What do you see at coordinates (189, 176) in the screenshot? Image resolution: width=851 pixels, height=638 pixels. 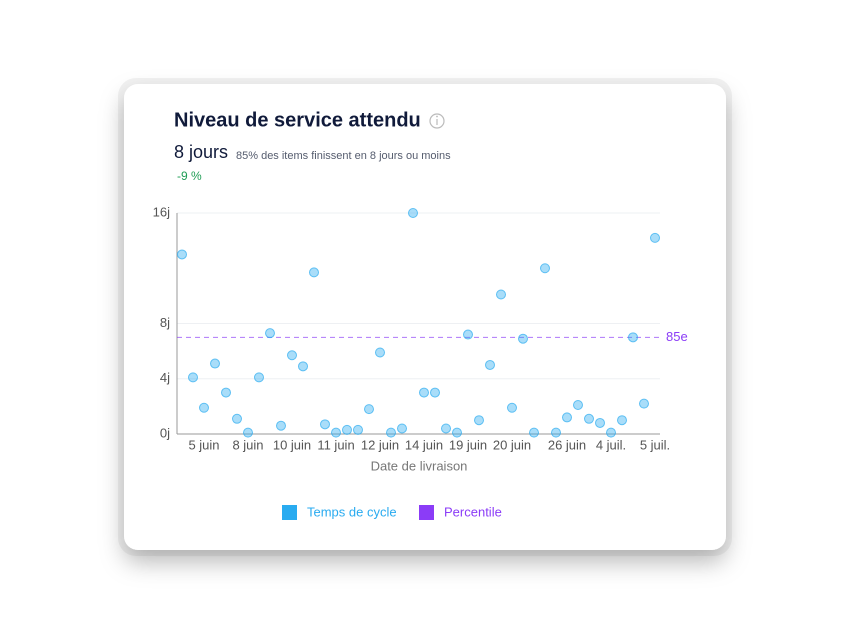 I see `change: -9 %` at bounding box center [189, 176].